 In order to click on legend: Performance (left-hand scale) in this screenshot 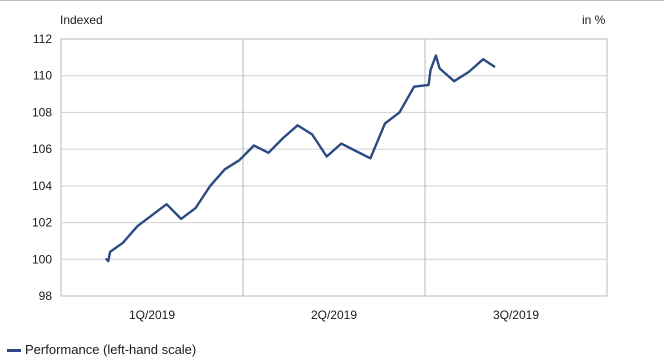, I will do `click(101, 350)`.